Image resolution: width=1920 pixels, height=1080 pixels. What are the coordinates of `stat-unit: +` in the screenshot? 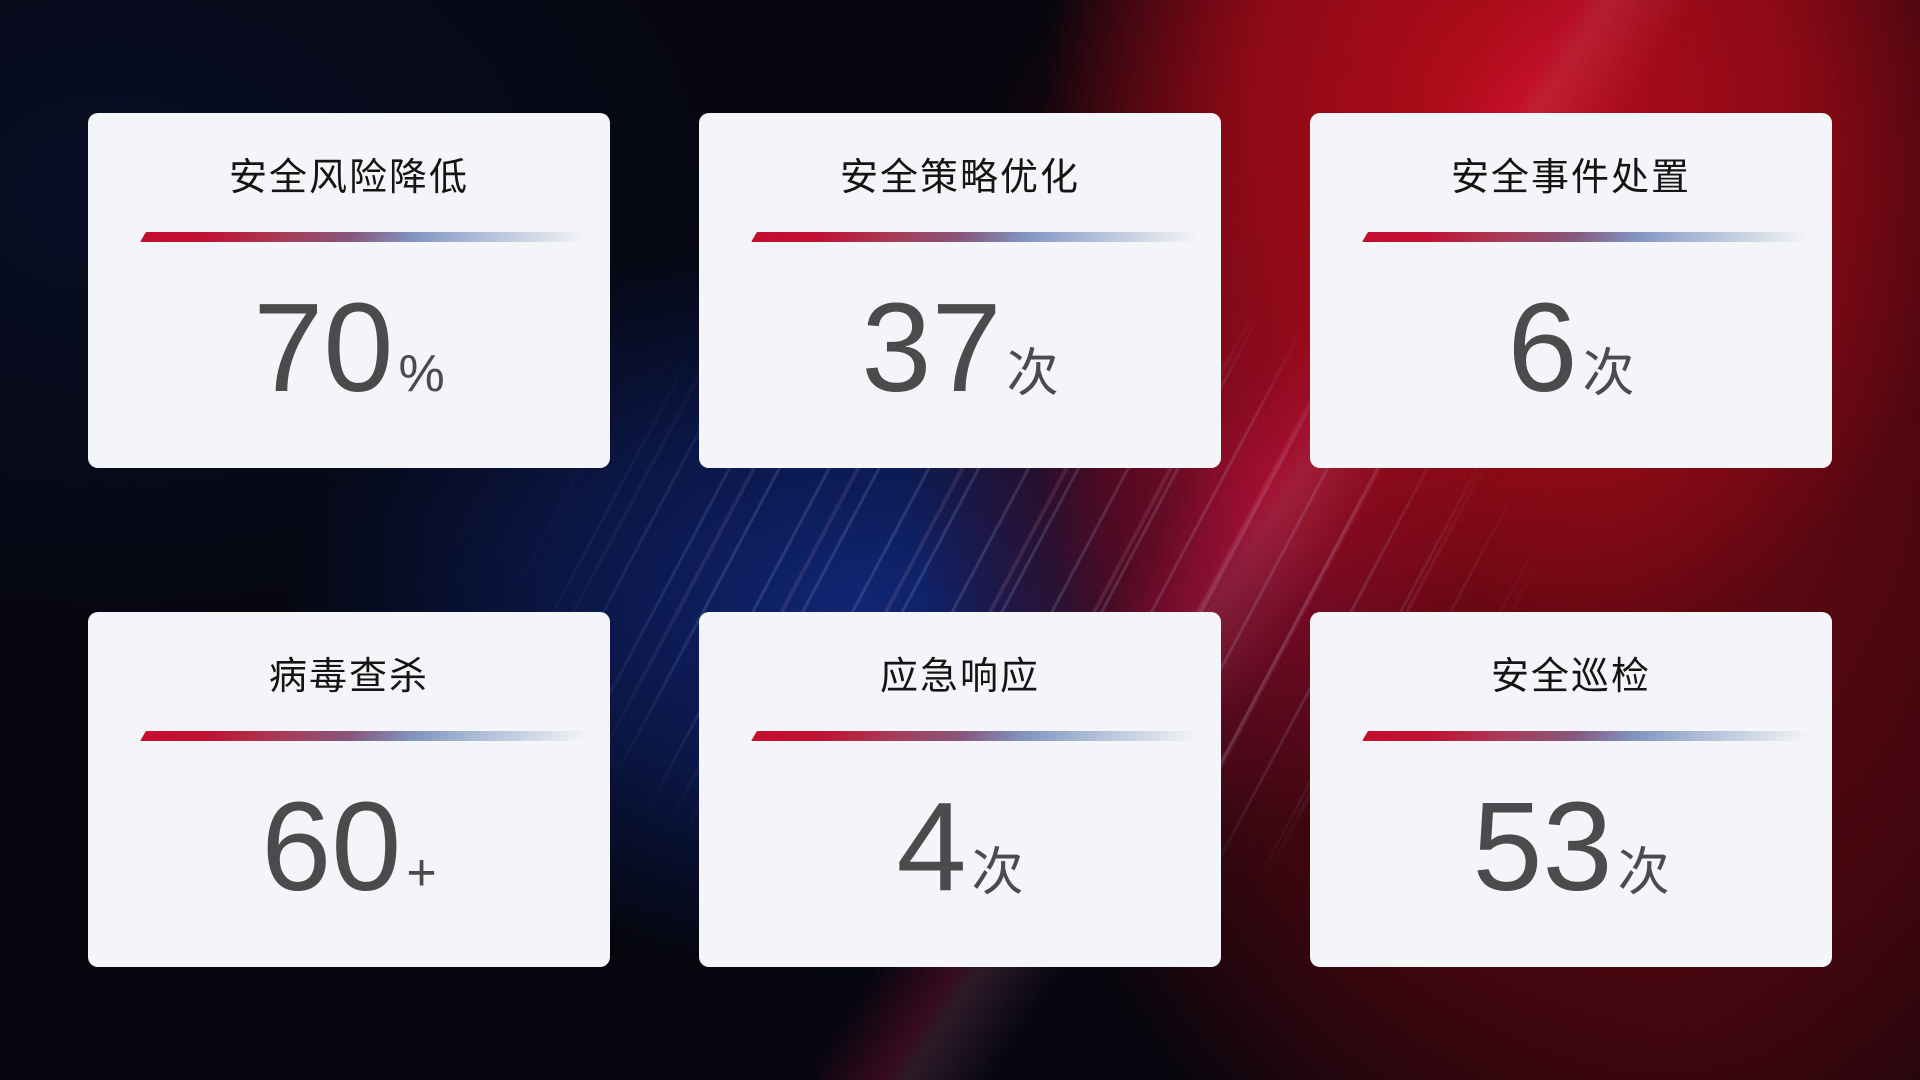 It's located at (421, 873).